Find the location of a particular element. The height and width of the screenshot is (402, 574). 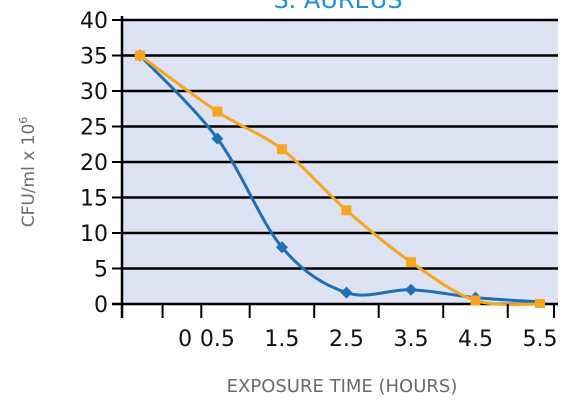

x-tick-labels: 0 0.5 1.5 2.5 3.5 4.5 5.5 is located at coordinates (359, 328).